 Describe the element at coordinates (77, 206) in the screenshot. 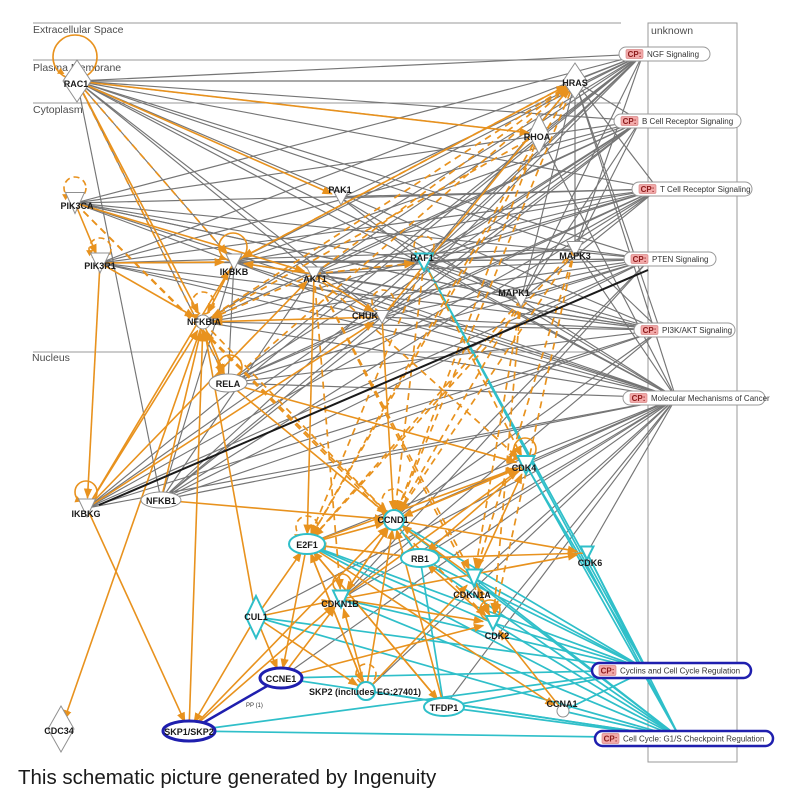

I see `svg-text: PIK3CA` at that location.